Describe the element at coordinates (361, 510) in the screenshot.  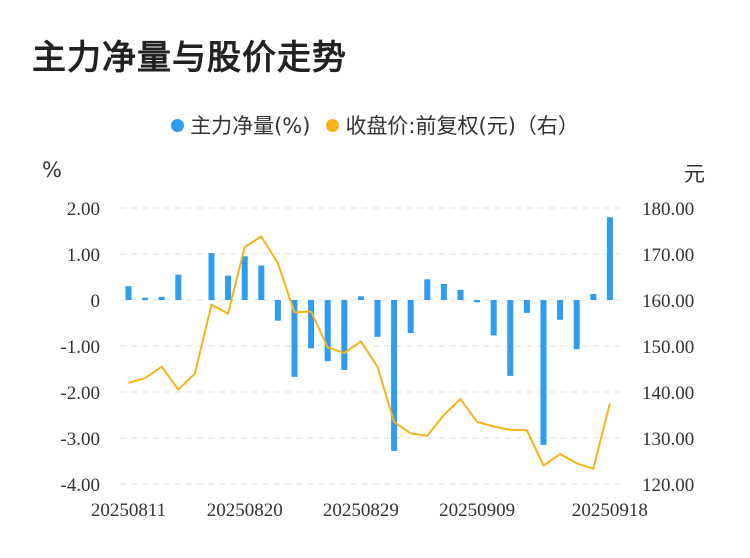
I see `x-axis-tick-label: 20250829` at that location.